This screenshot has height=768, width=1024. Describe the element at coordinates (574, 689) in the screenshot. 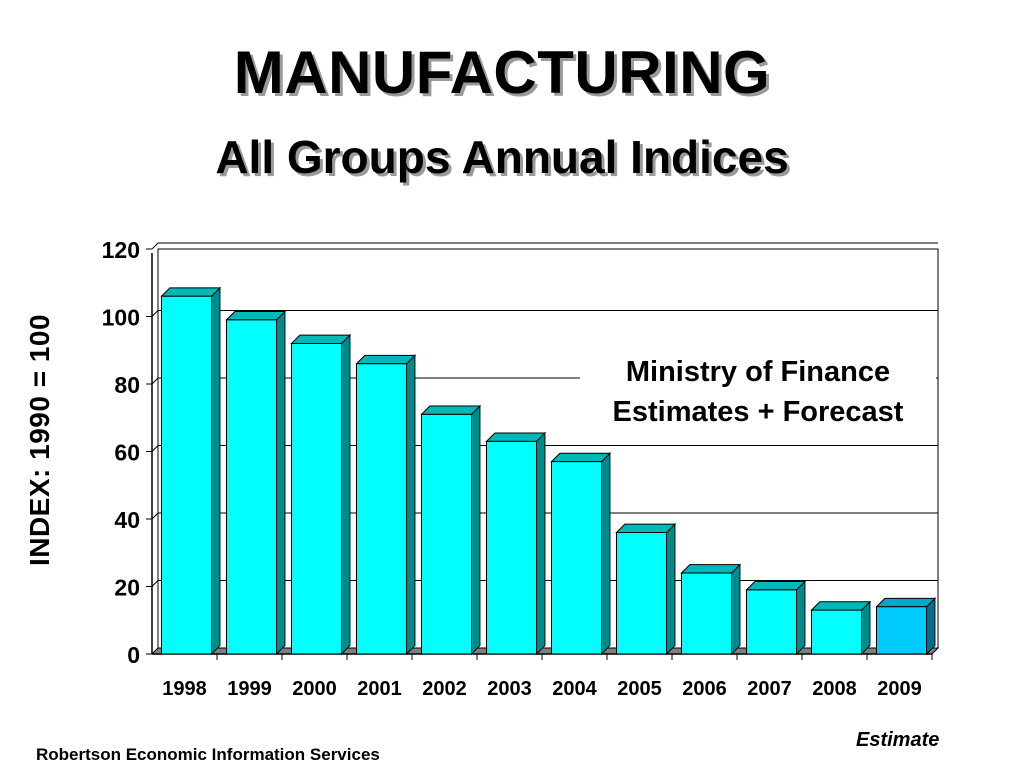

I see `x-tick-label: 2004` at that location.